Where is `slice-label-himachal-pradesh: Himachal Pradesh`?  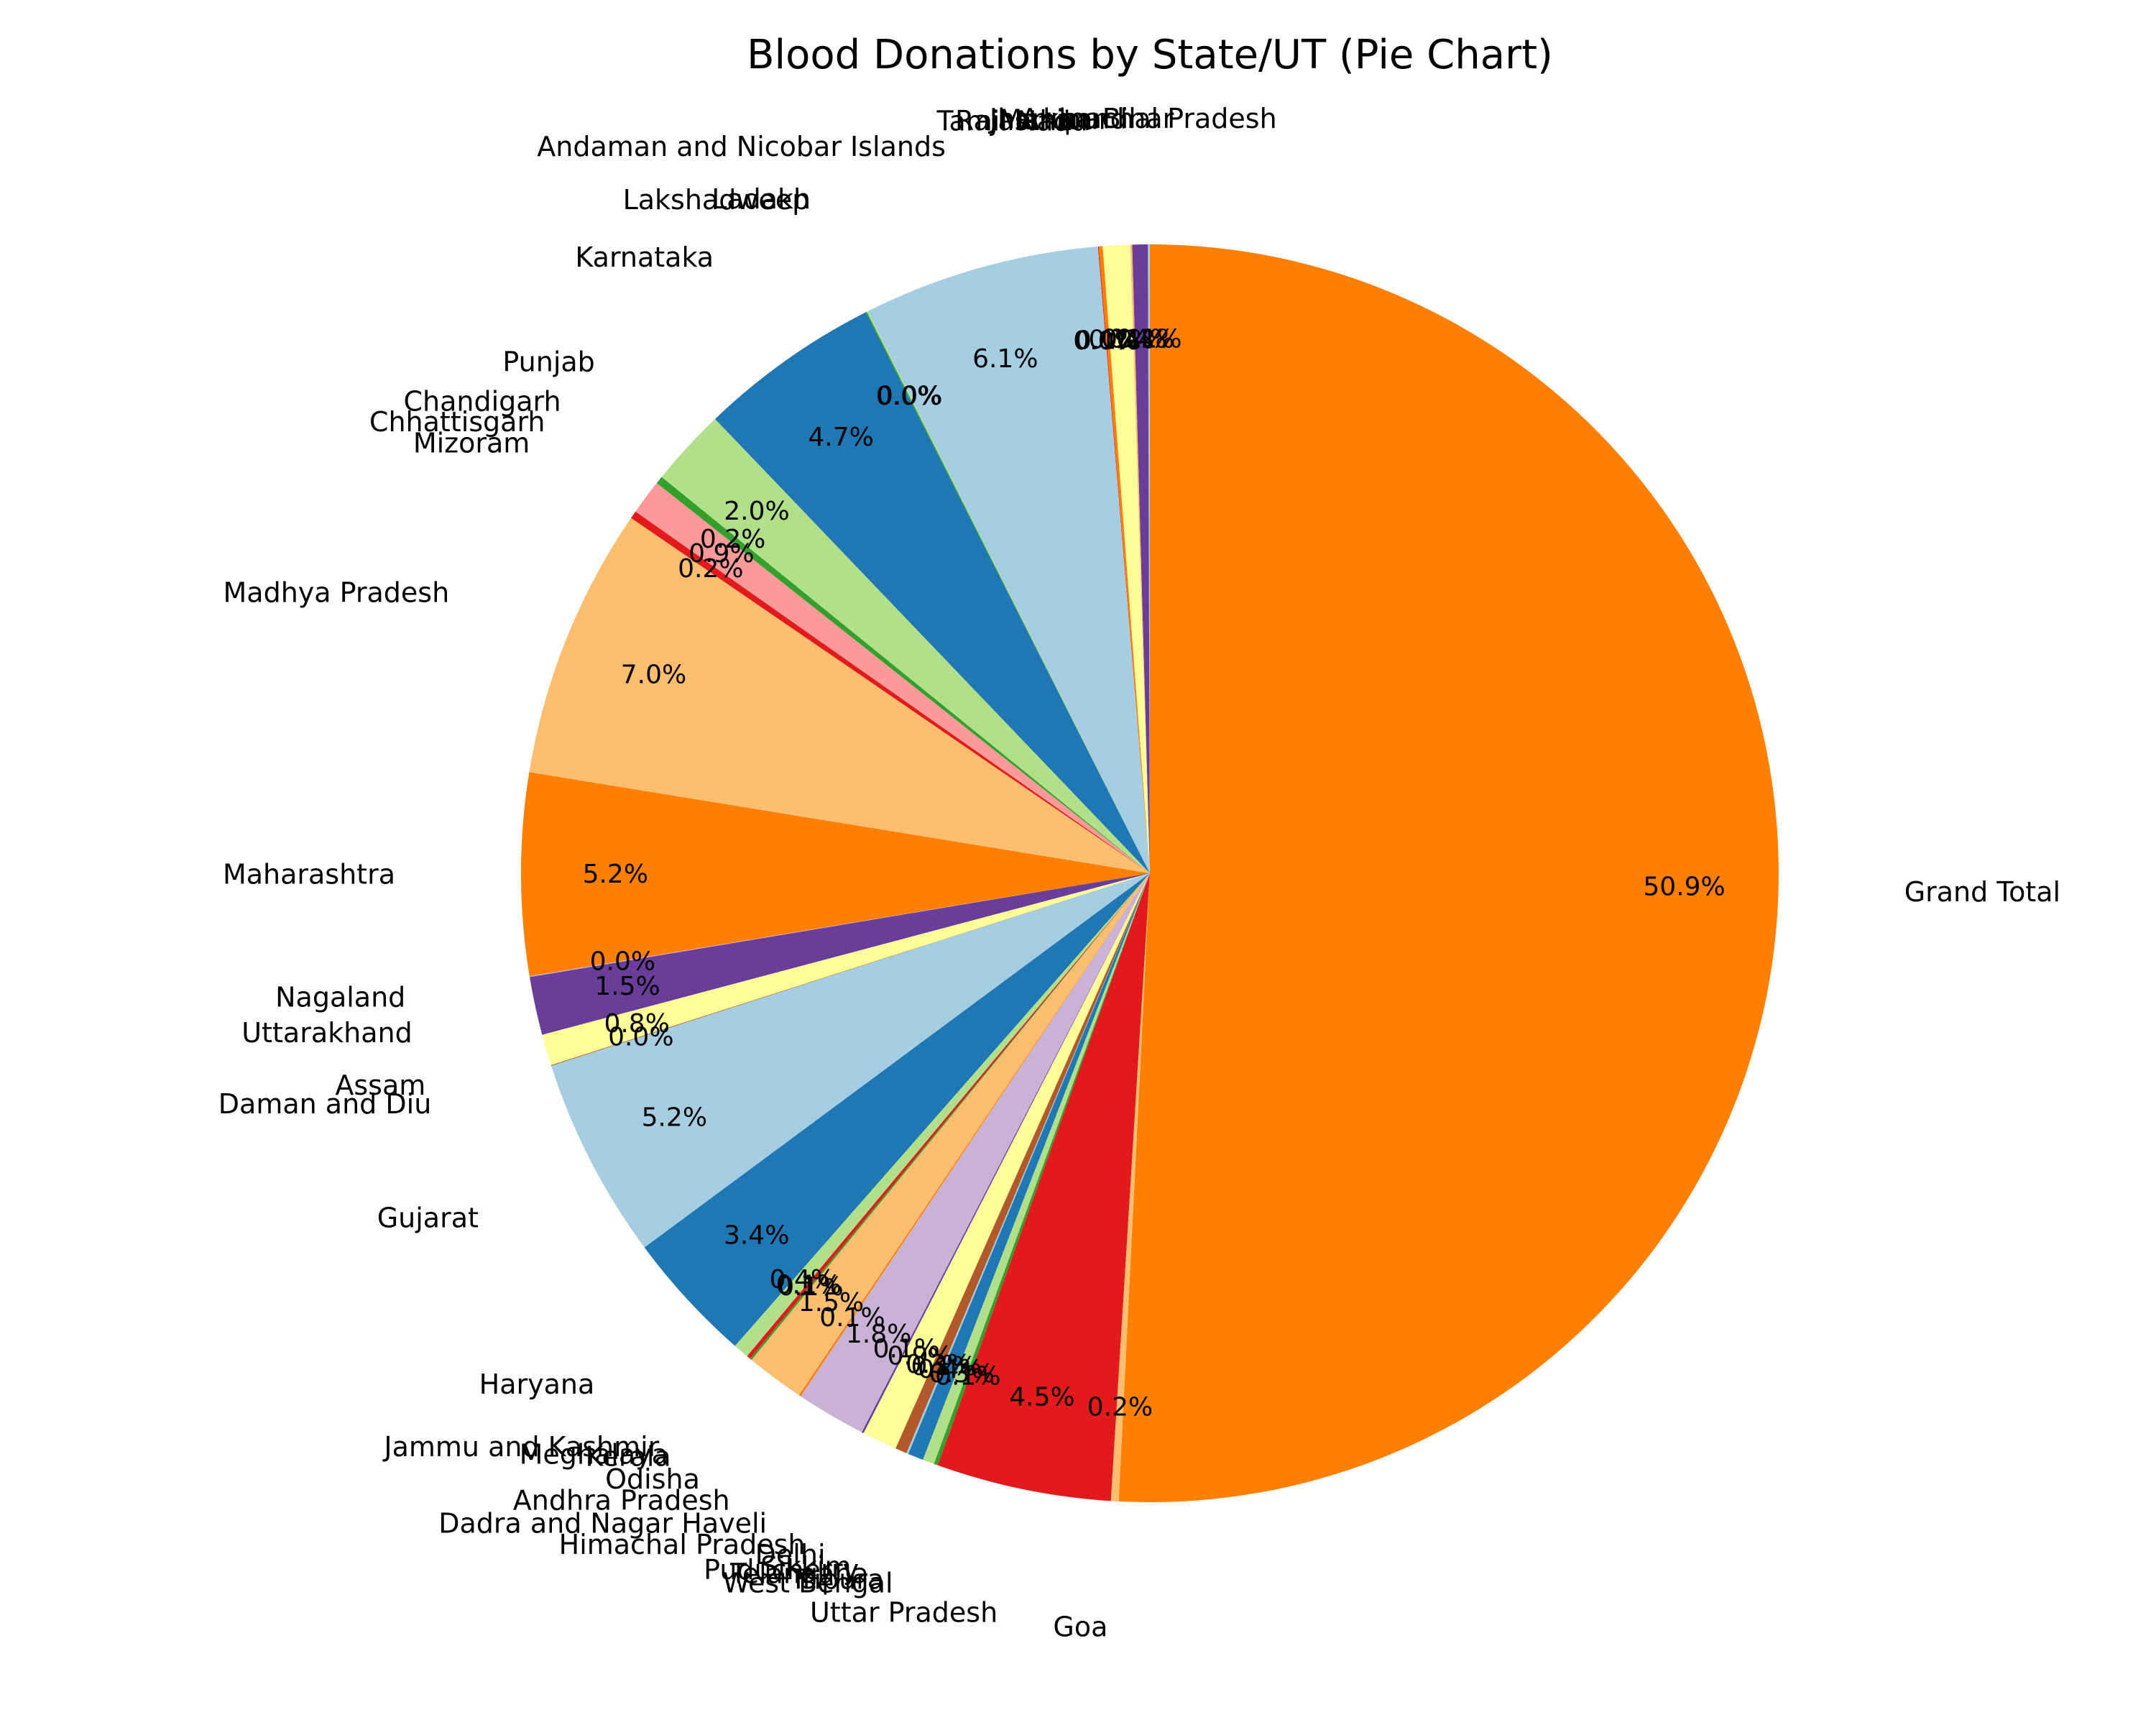 slice-label-himachal-pradesh: Himachal Pradesh is located at coordinates (683, 1544).